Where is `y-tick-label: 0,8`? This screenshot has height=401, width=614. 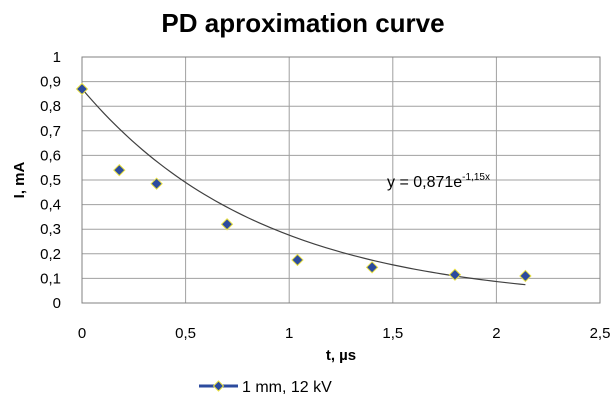
y-tick-label: 0,8 is located at coordinates (50, 106).